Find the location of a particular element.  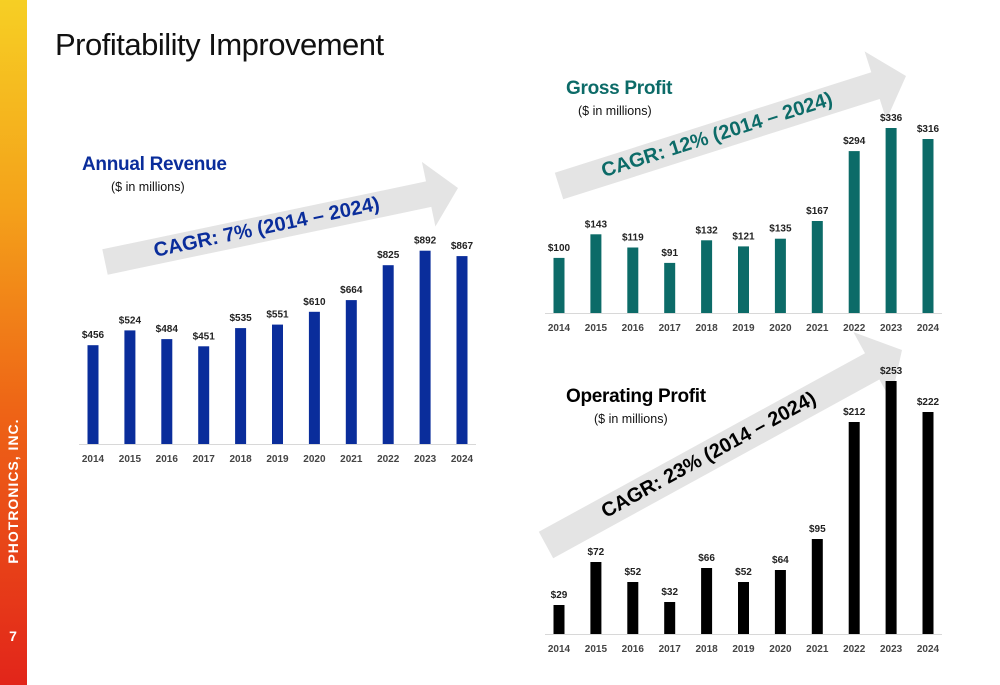

revenue-tick-label: 2024 is located at coordinates (462, 459).